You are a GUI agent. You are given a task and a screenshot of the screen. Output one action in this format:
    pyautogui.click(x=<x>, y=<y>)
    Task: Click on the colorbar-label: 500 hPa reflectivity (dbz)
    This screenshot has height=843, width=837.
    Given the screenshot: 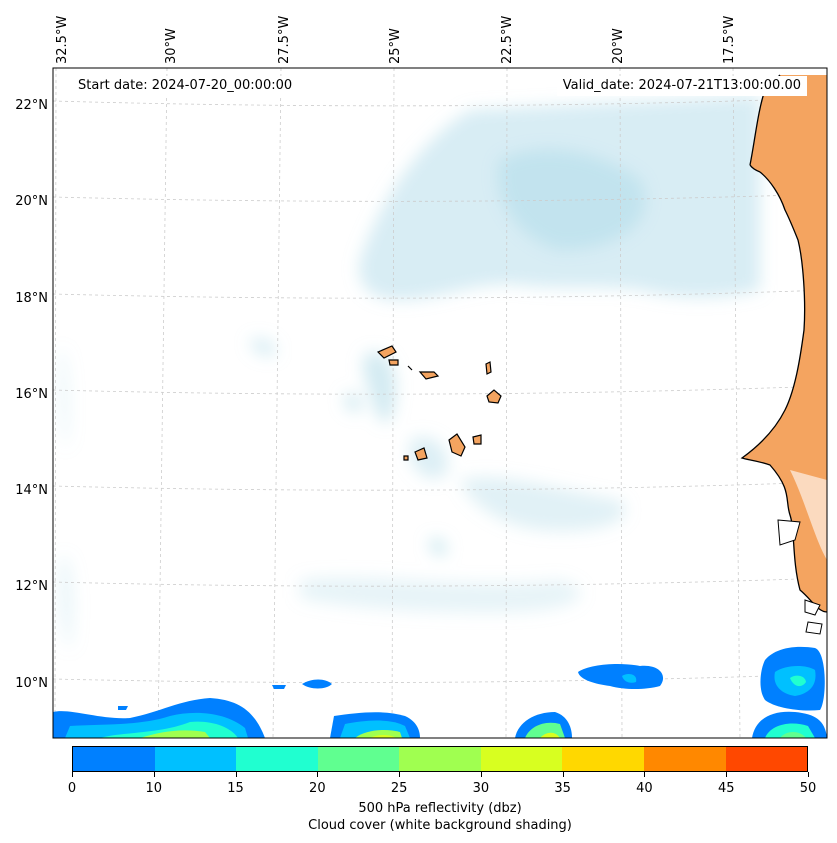 What is the action you would take?
    pyautogui.click(x=440, y=808)
    